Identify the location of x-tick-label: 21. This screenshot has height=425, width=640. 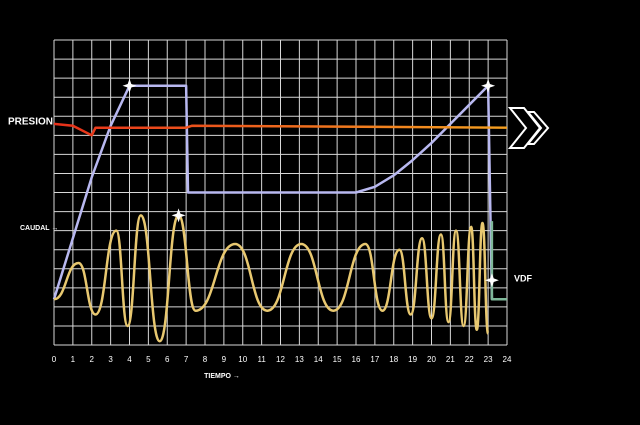
(450, 359).